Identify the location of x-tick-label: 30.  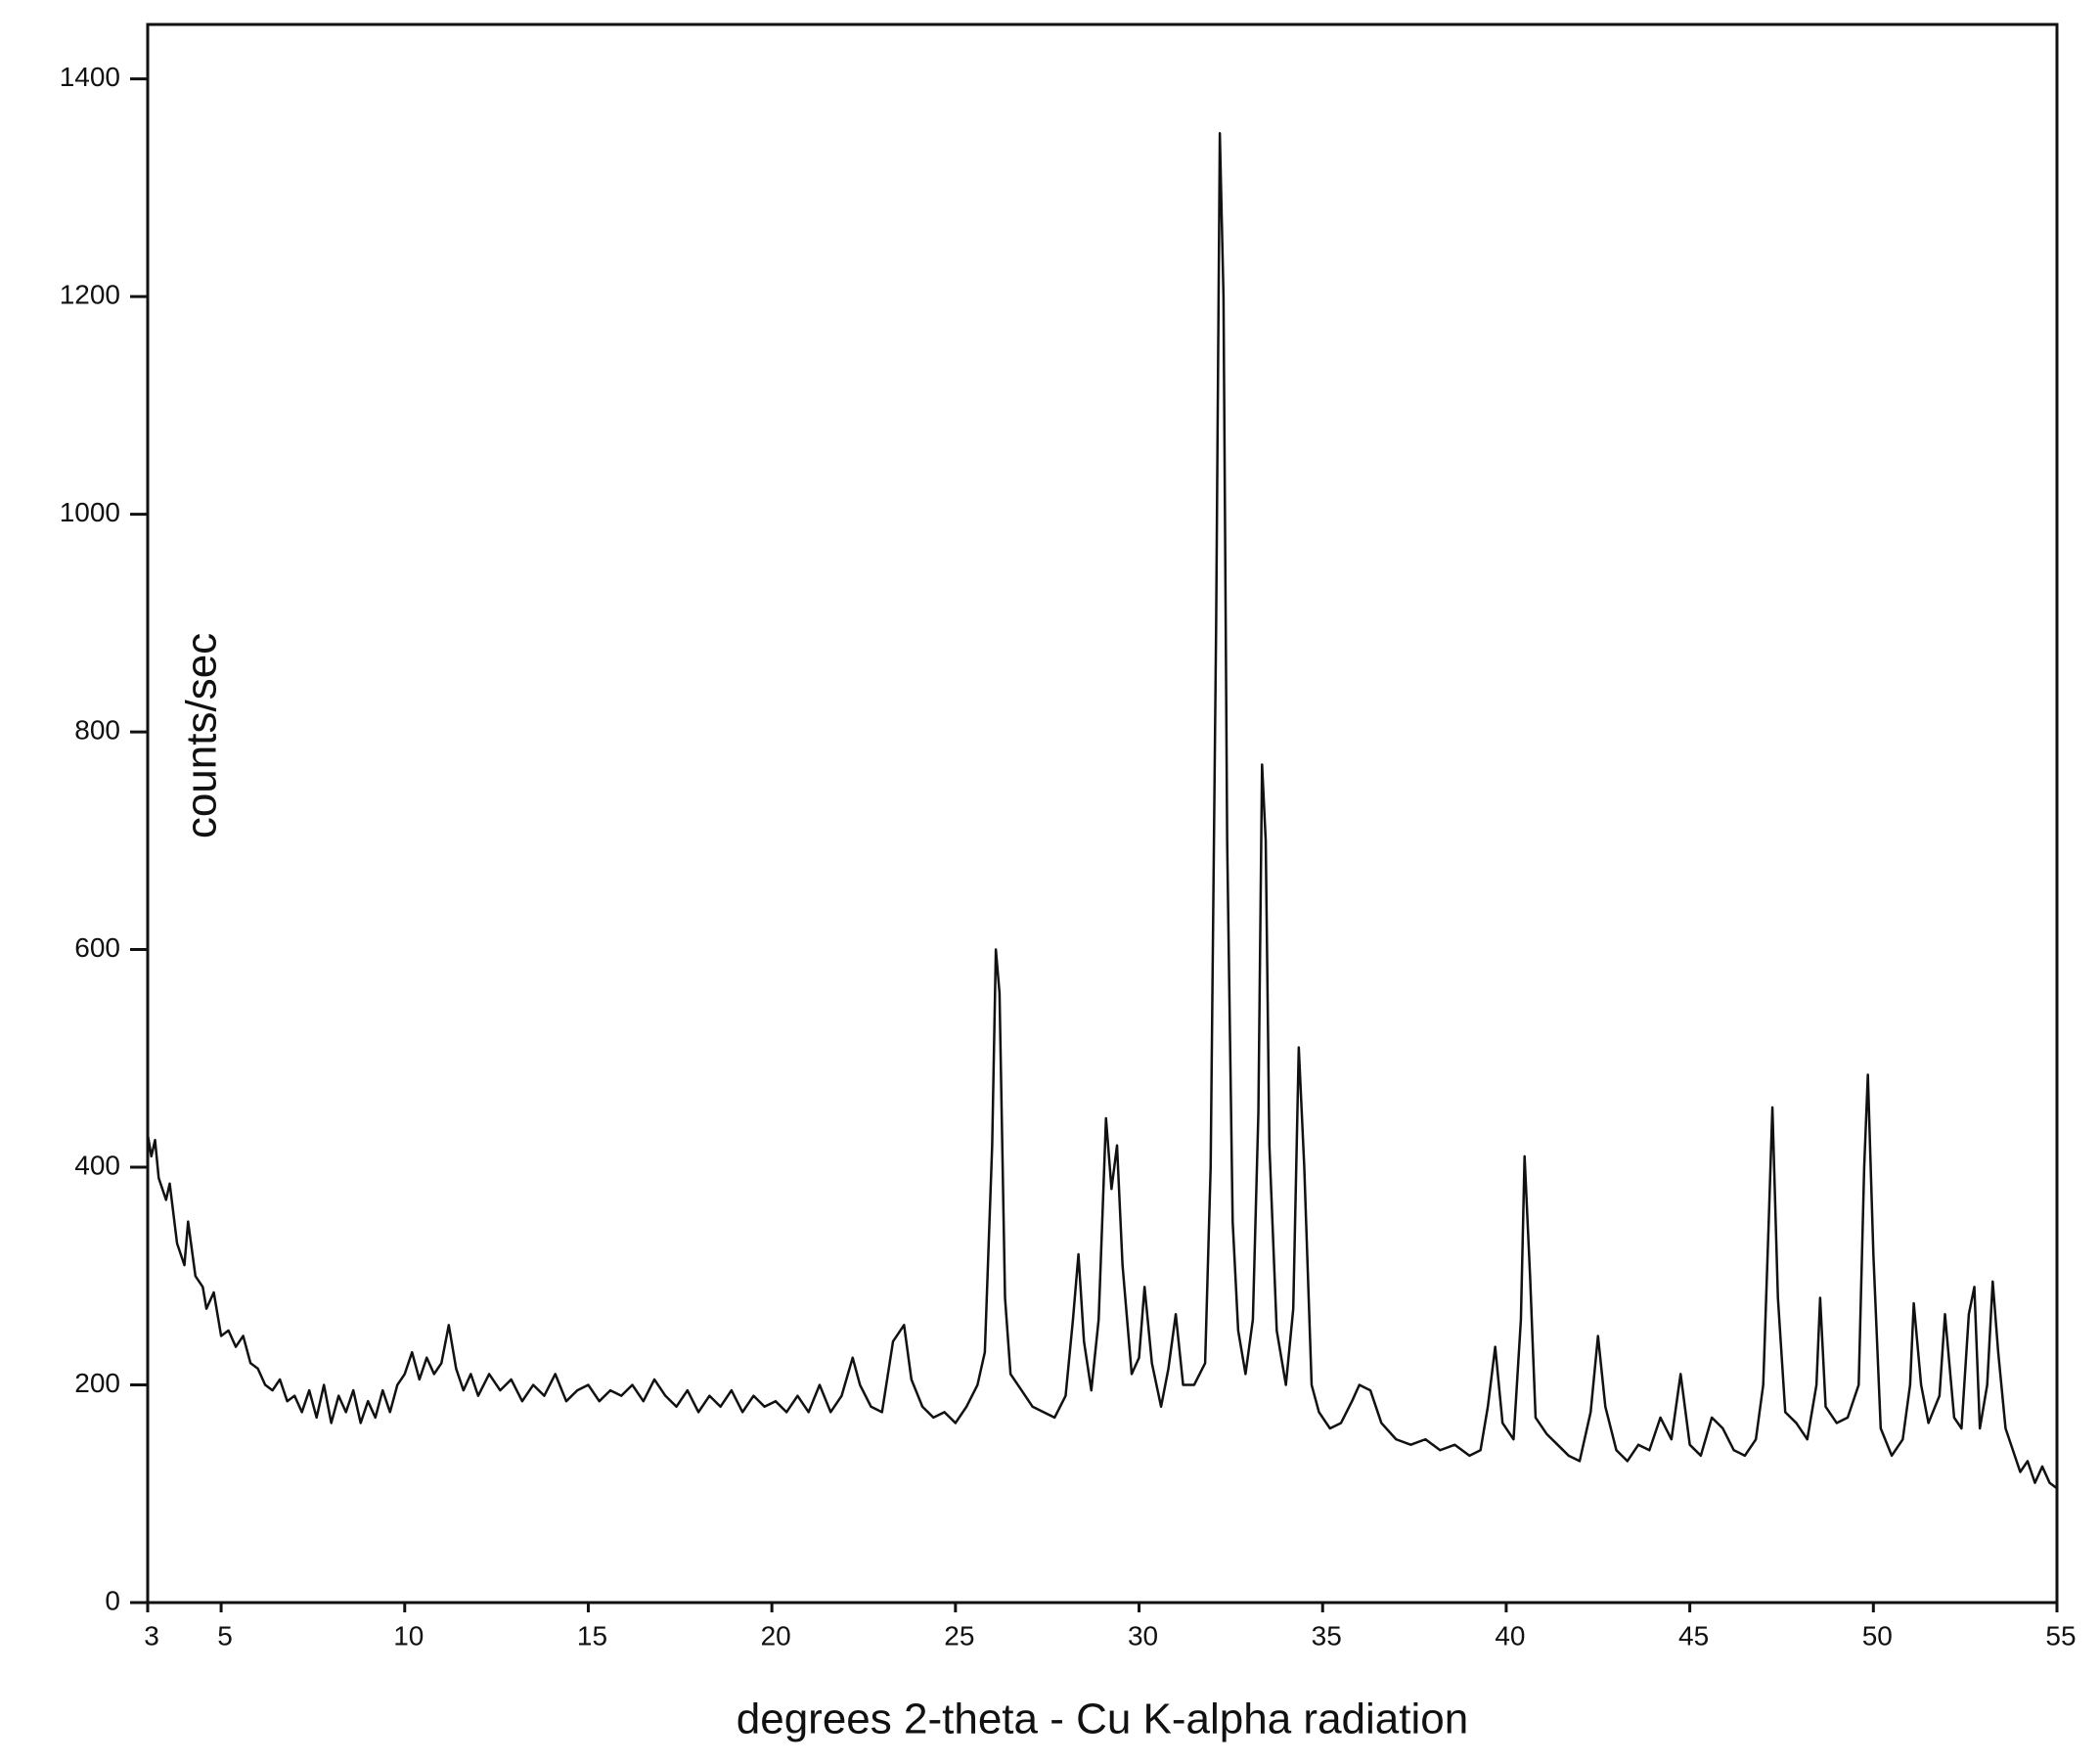
(1143, 1636).